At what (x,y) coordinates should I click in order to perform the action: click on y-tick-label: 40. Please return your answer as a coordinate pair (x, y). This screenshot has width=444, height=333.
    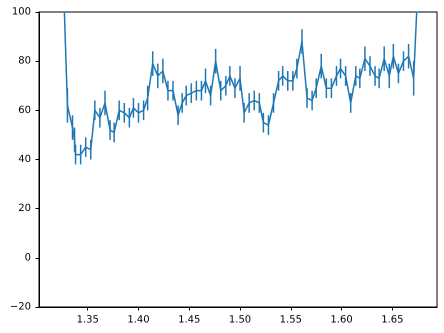
    Looking at the image, I should click on (24, 159).